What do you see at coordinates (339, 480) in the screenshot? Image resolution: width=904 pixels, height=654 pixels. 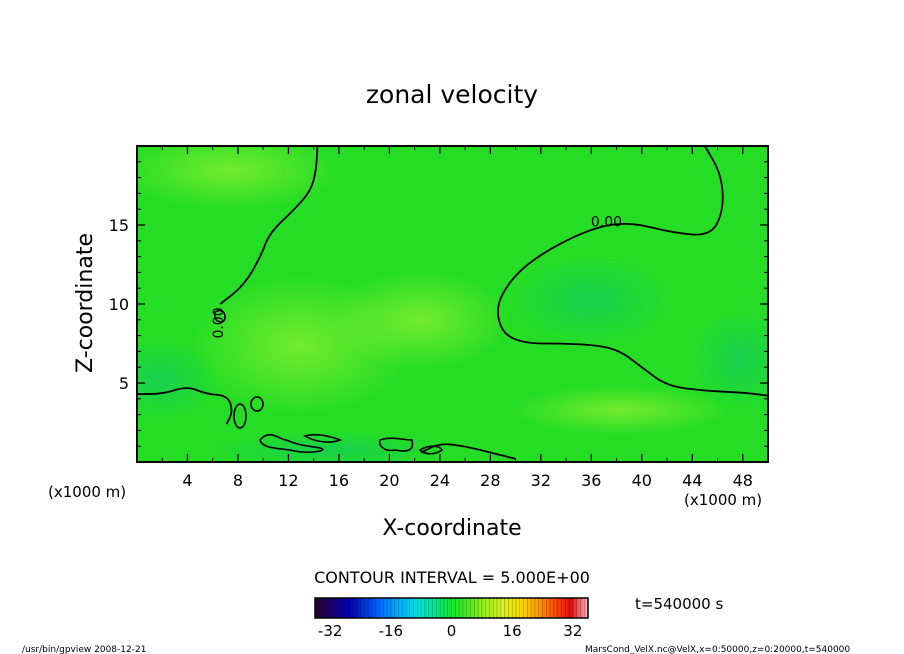 I see `x-tick-label: 16` at bounding box center [339, 480].